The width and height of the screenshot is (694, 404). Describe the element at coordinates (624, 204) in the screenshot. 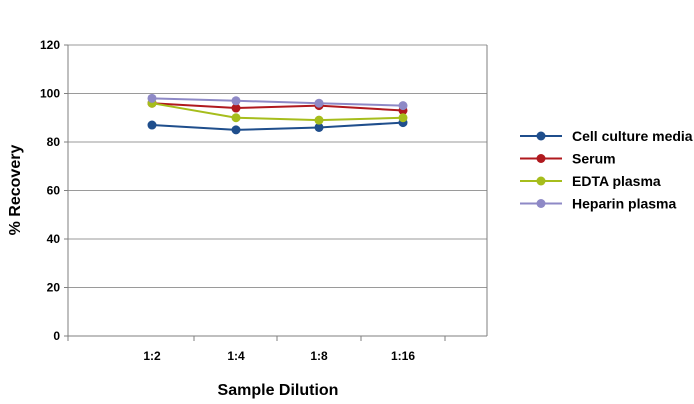

I see `legend-label: Heparin plasma` at that location.